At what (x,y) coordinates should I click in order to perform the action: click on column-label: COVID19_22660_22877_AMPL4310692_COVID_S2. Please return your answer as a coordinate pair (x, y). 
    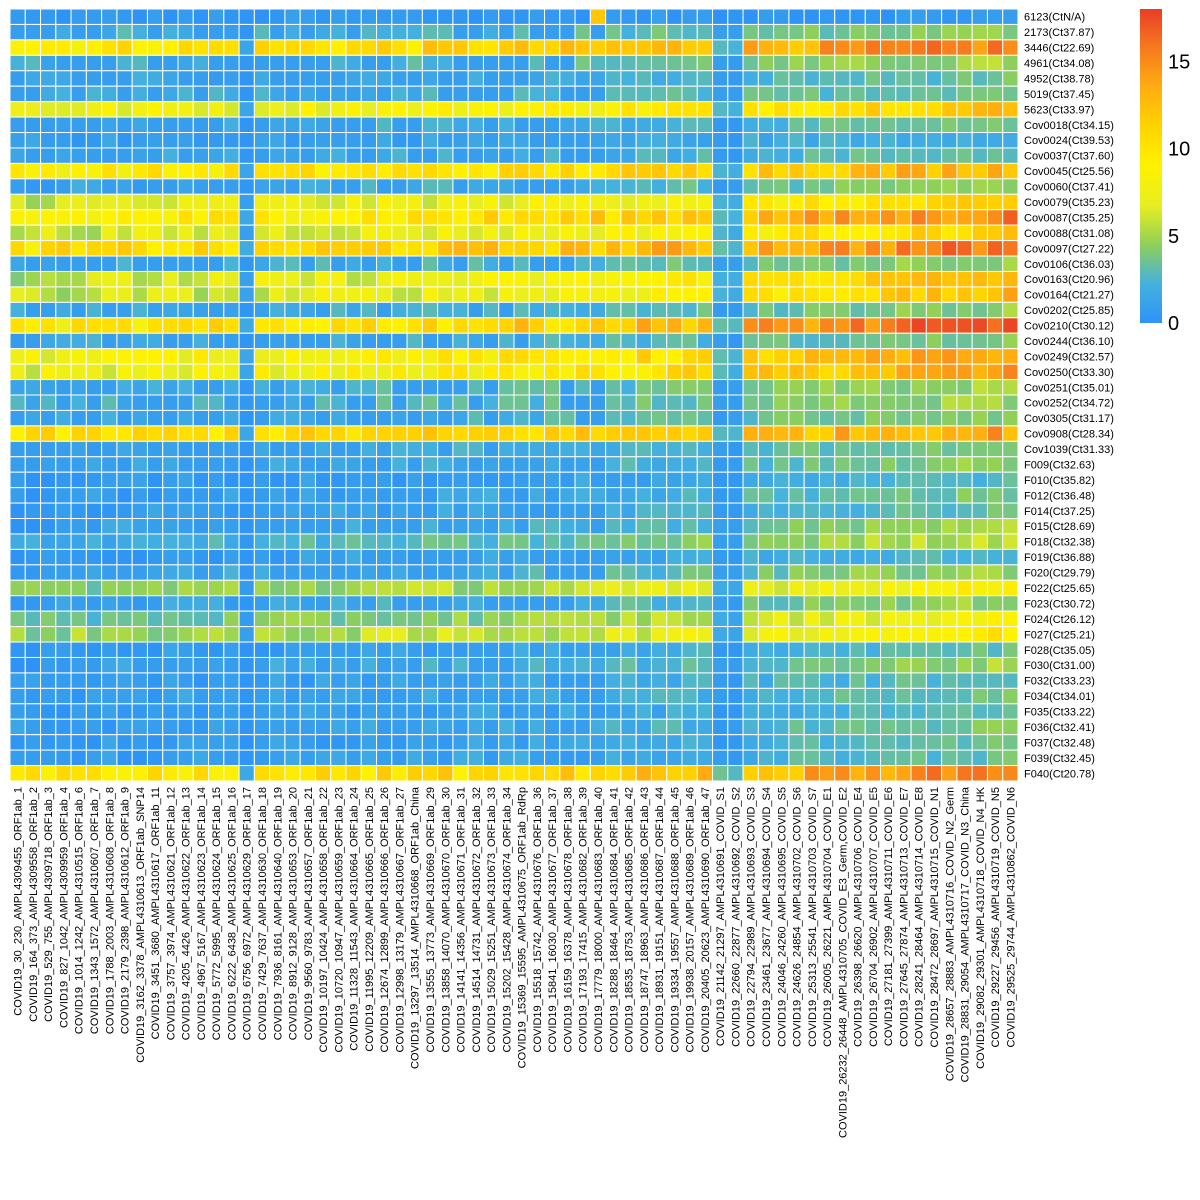
    Looking at the image, I should click on (736, 917).